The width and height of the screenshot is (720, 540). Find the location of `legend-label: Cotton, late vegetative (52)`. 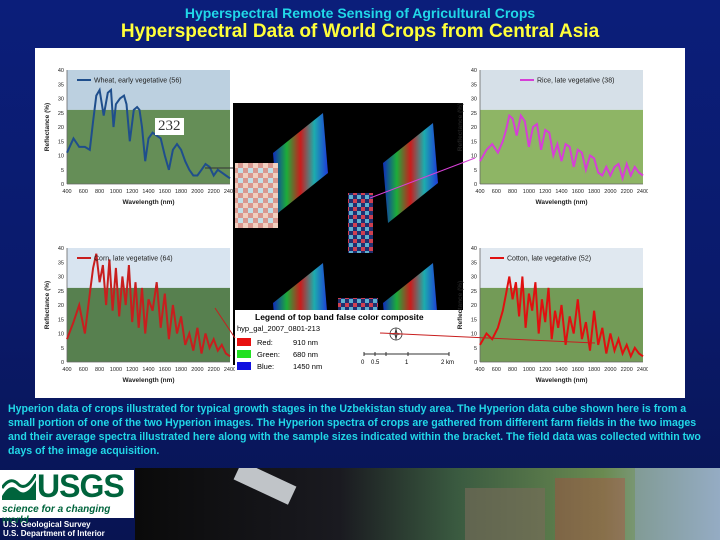

legend-label: Cotton, late vegetative (52) is located at coordinates (549, 259).